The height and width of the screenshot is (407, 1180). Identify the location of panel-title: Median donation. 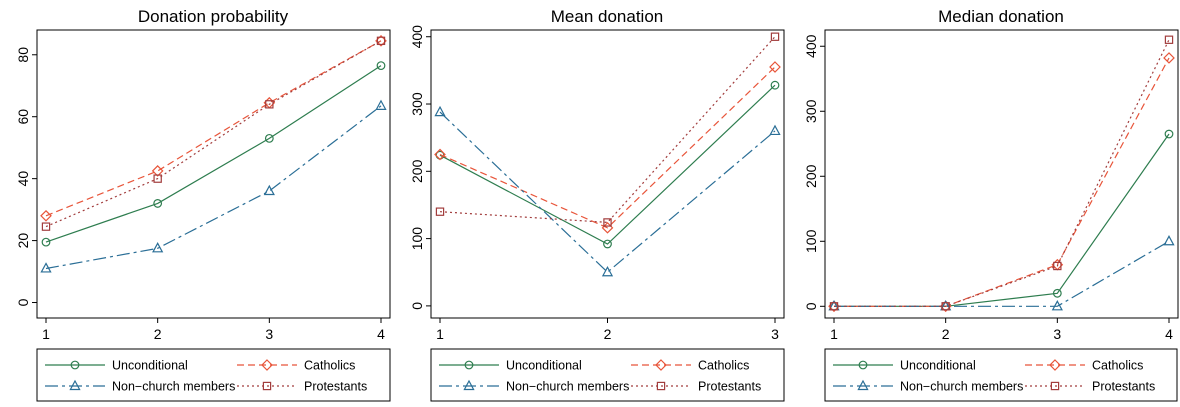
(1001, 16).